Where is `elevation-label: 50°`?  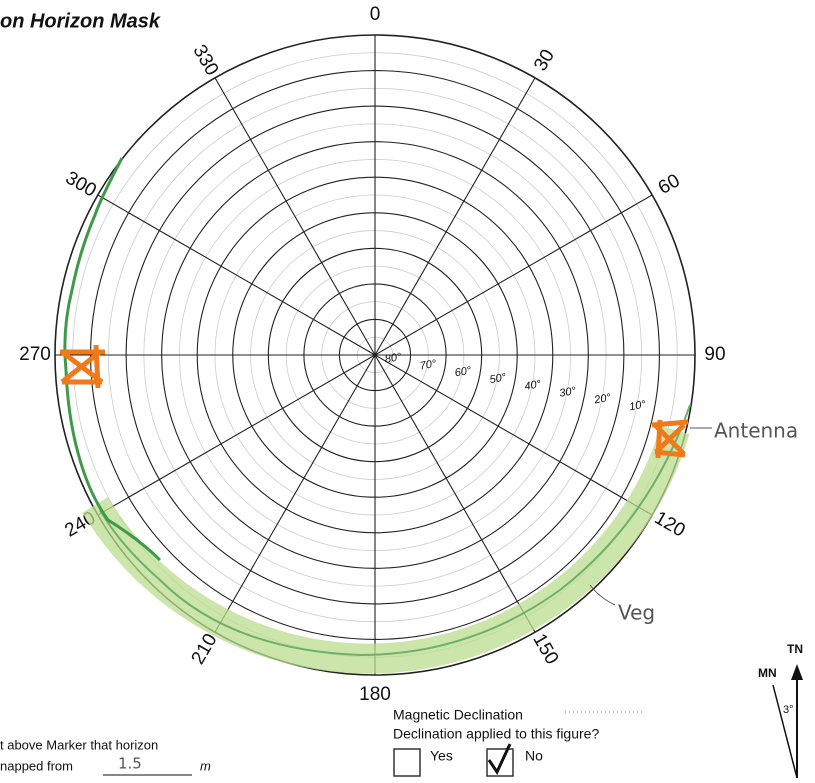
elevation-label: 50° is located at coordinates (498, 378).